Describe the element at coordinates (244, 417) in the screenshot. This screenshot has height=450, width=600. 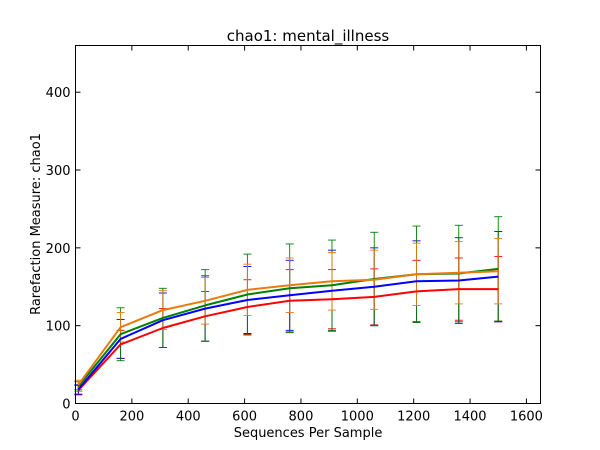
I see `x-tick-label: 600` at that location.